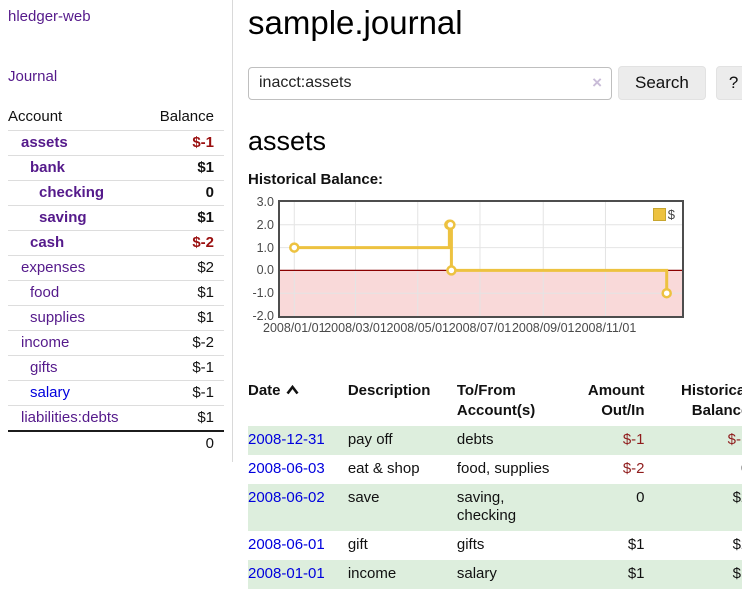 This screenshot has height=589, width=742. What do you see at coordinates (116, 193) in the screenshot?
I see `account-row: checking 0` at bounding box center [116, 193].